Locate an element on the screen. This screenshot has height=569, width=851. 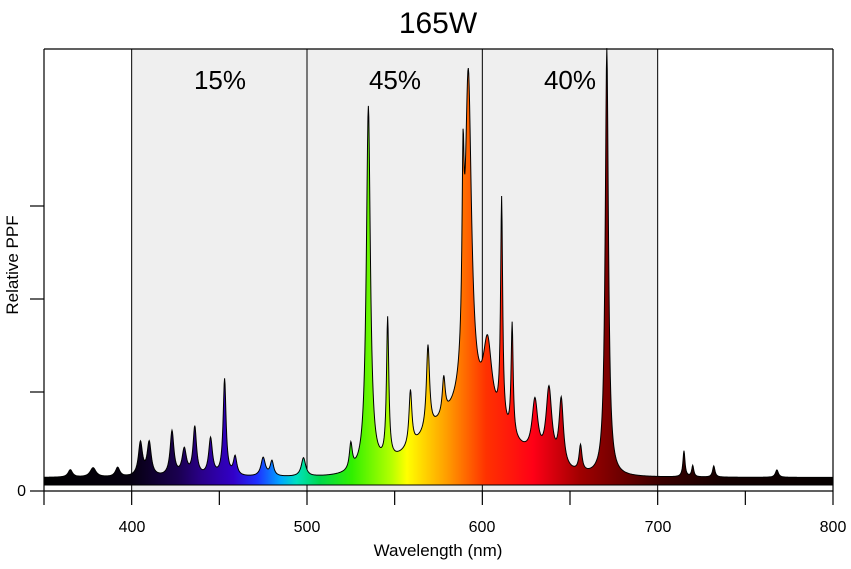
band-percent-green: 45% is located at coordinates (395, 80).